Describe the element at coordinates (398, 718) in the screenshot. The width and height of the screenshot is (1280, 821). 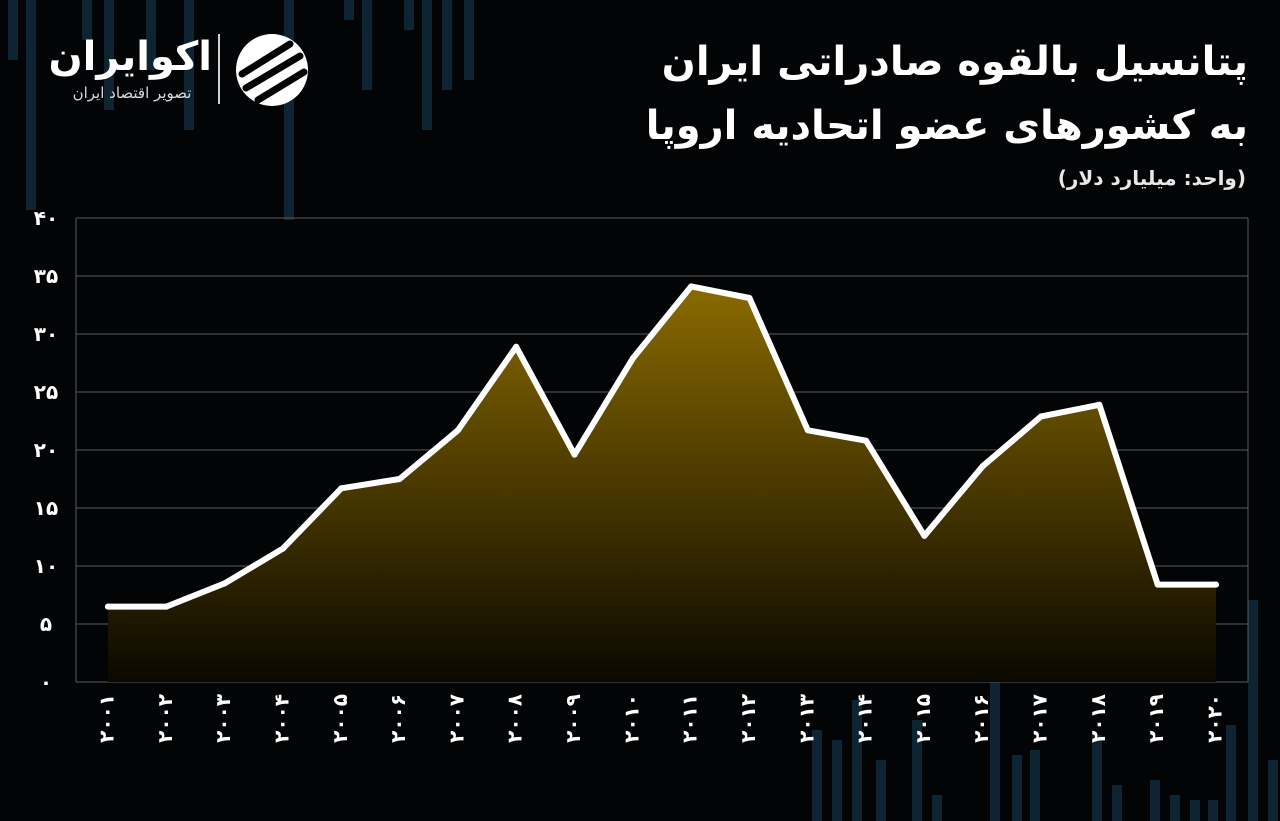
I see `x-tick-label: ۲۰۰۶` at that location.